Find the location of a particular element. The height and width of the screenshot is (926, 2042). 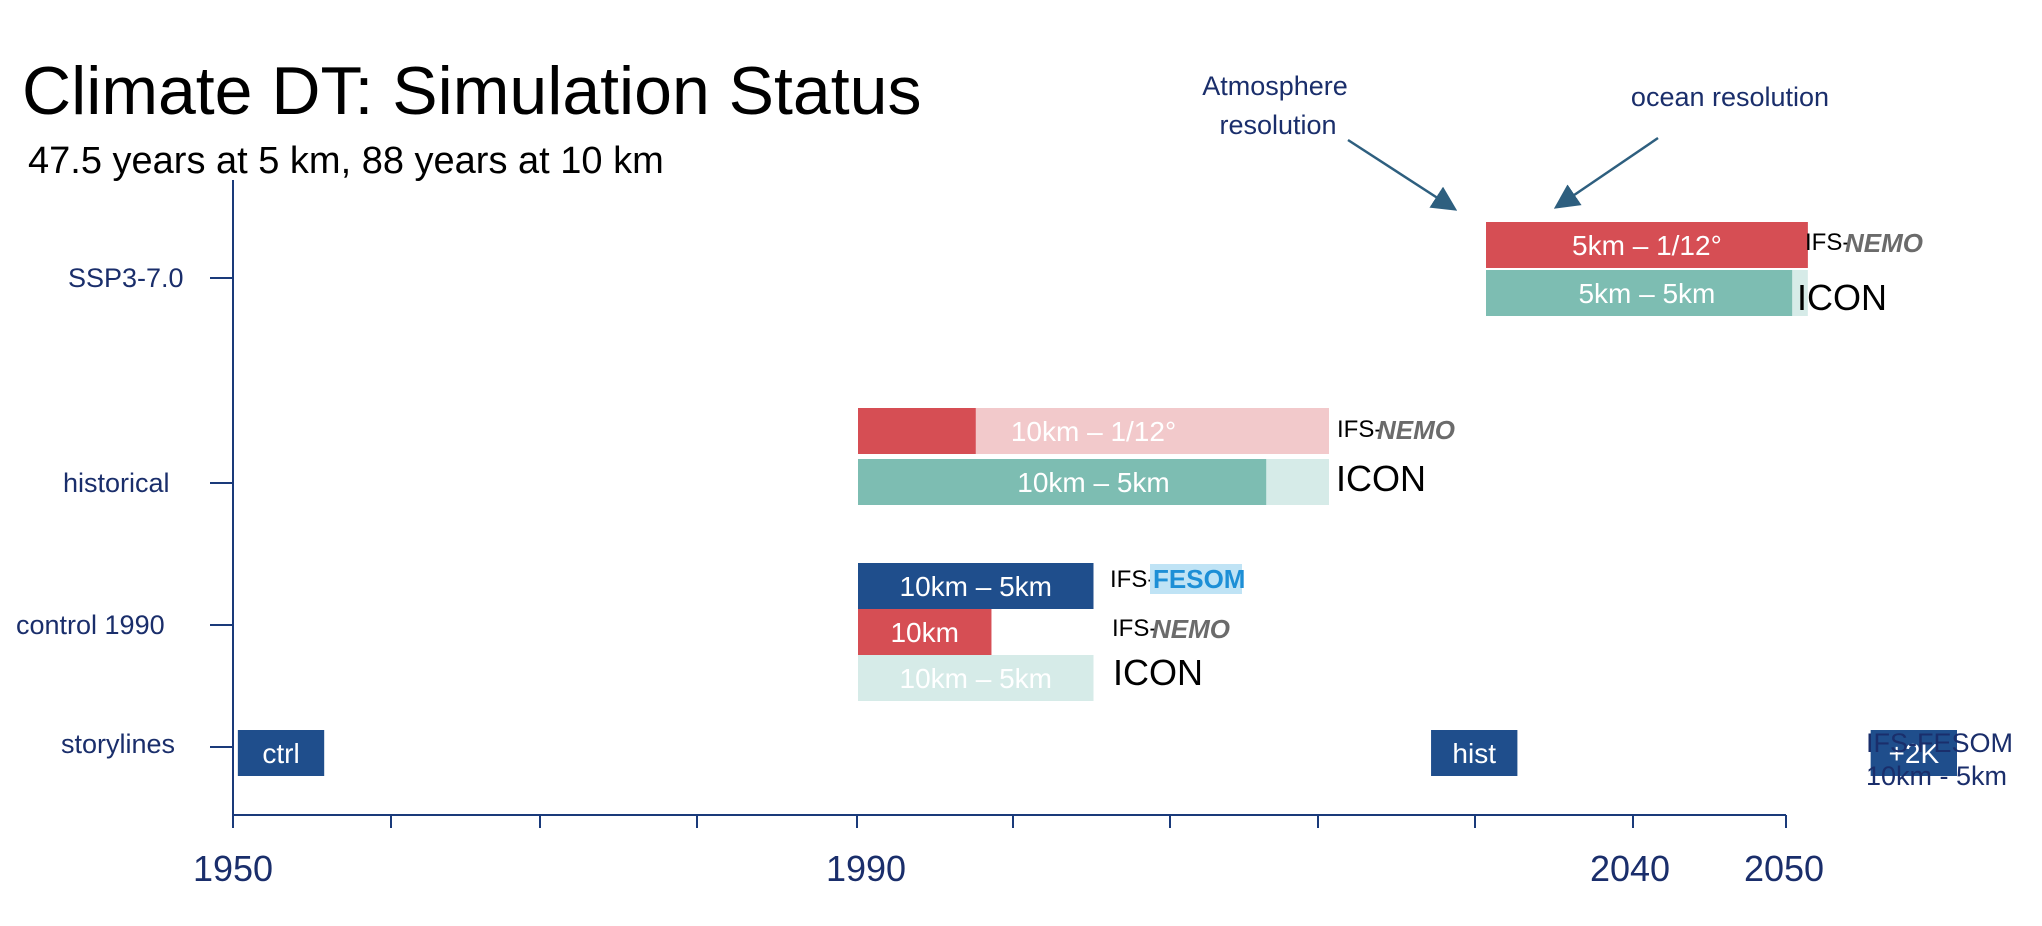

model-icon-control: ICON is located at coordinates (1158, 672).